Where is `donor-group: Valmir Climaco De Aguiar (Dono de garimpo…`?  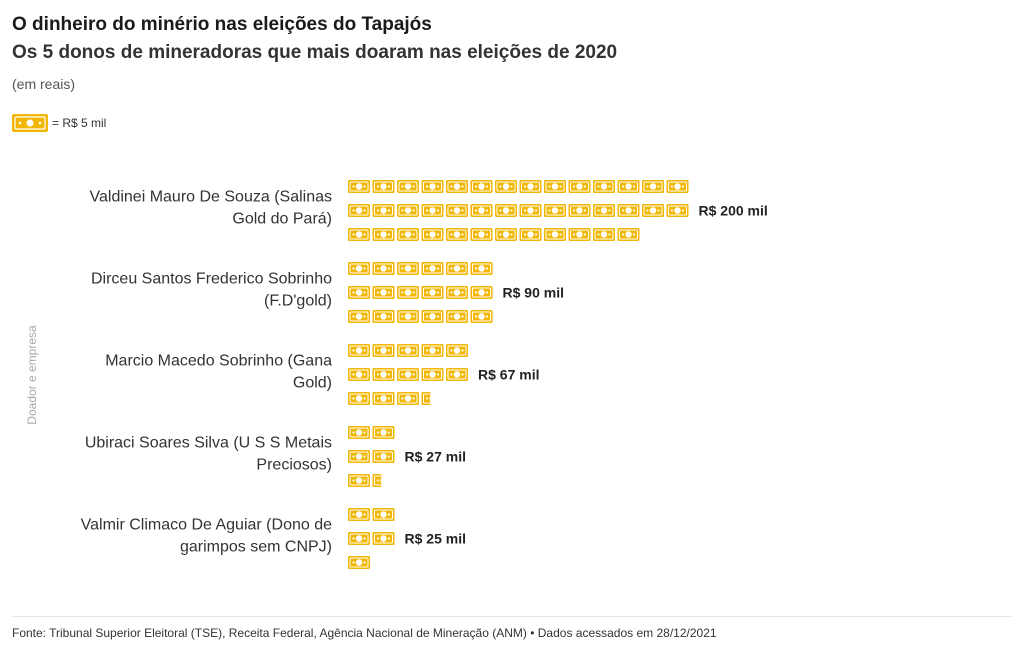 donor-group: Valmir Climaco De Aguiar (Dono de garimpo… is located at coordinates (273, 538).